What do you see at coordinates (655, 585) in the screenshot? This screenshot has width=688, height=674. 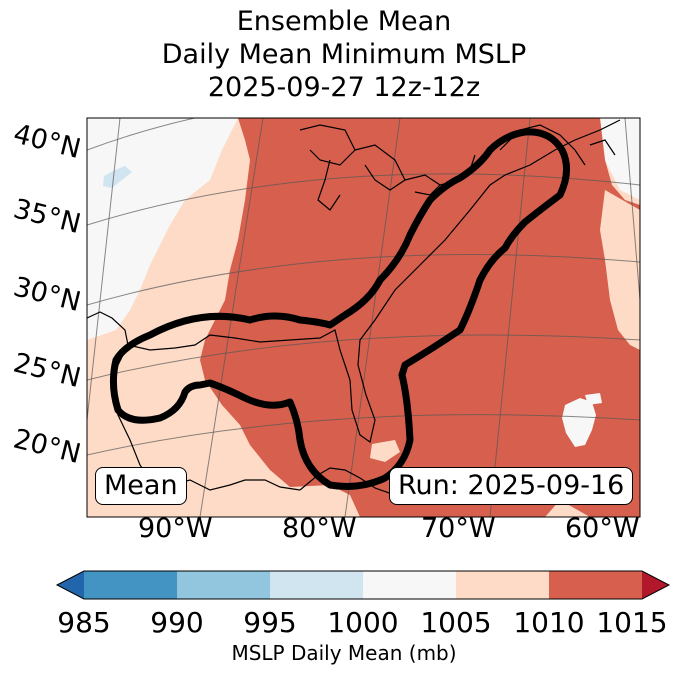 I see `colorbar-over-triangle` at bounding box center [655, 585].